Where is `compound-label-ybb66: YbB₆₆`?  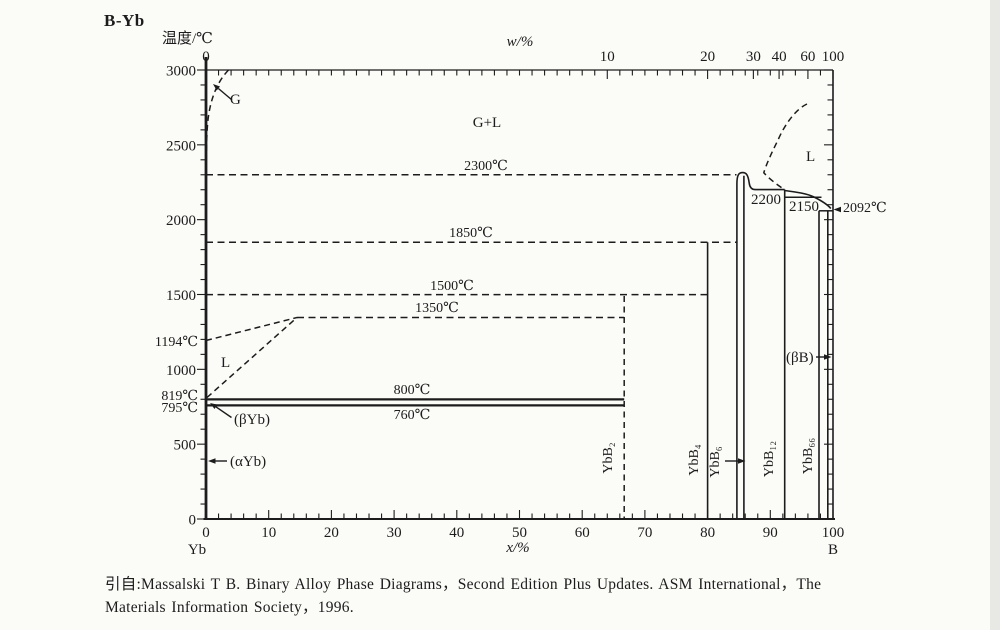 compound-label-ybb66: YbB₆₆ is located at coordinates (808, 456).